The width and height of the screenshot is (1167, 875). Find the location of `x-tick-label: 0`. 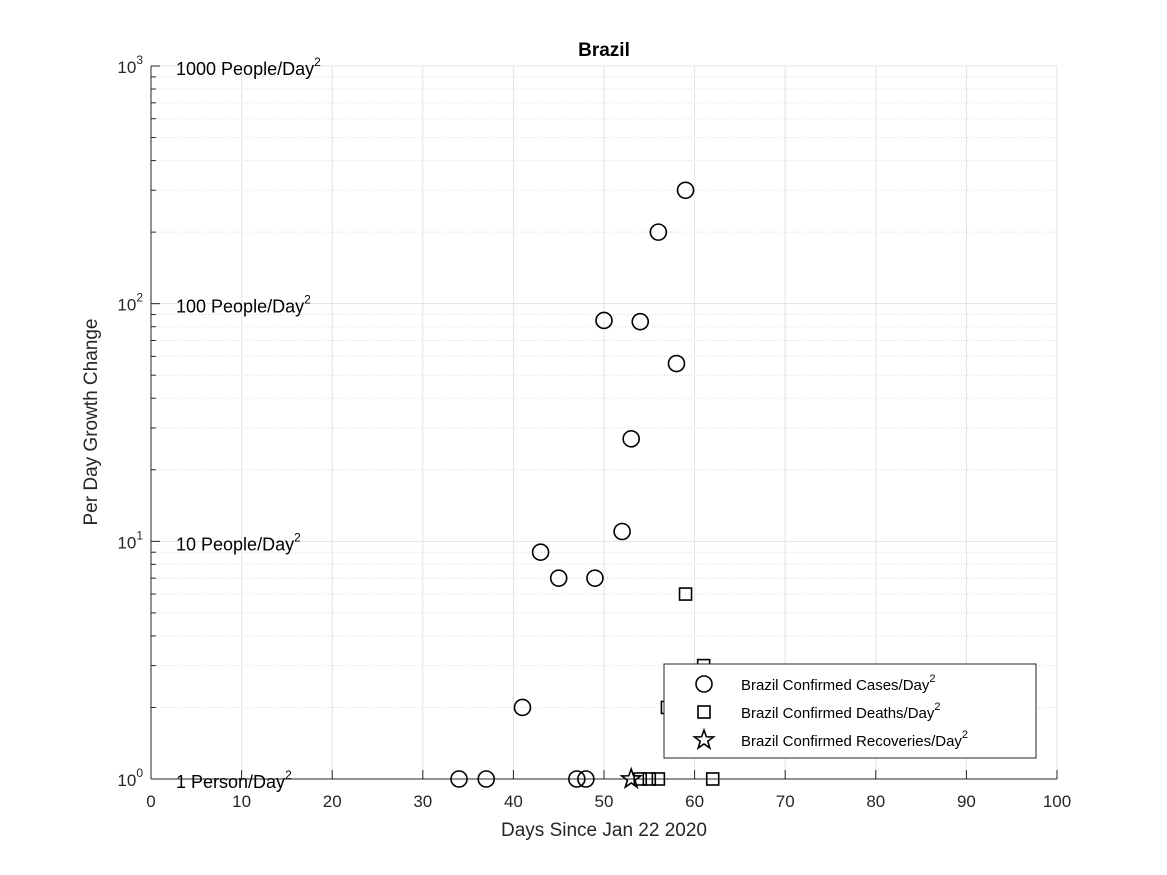

x-tick-label: 0 is located at coordinates (150, 801).